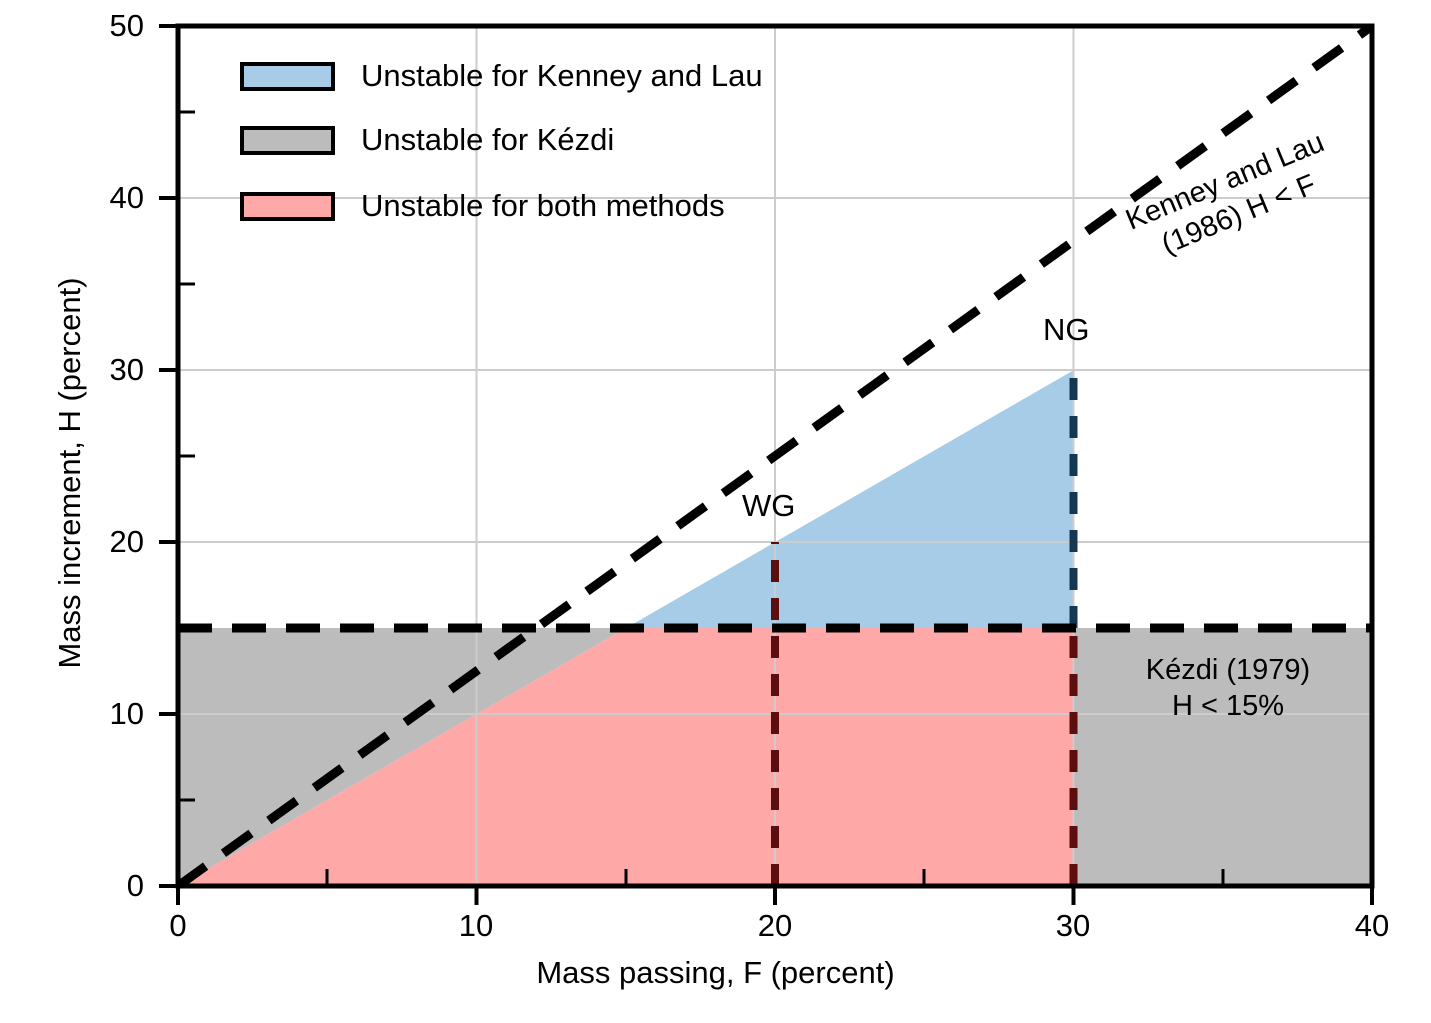 The image size is (1431, 1023). What do you see at coordinates (126, 713) in the screenshot?
I see `ytick-label-10: 10` at bounding box center [126, 713].